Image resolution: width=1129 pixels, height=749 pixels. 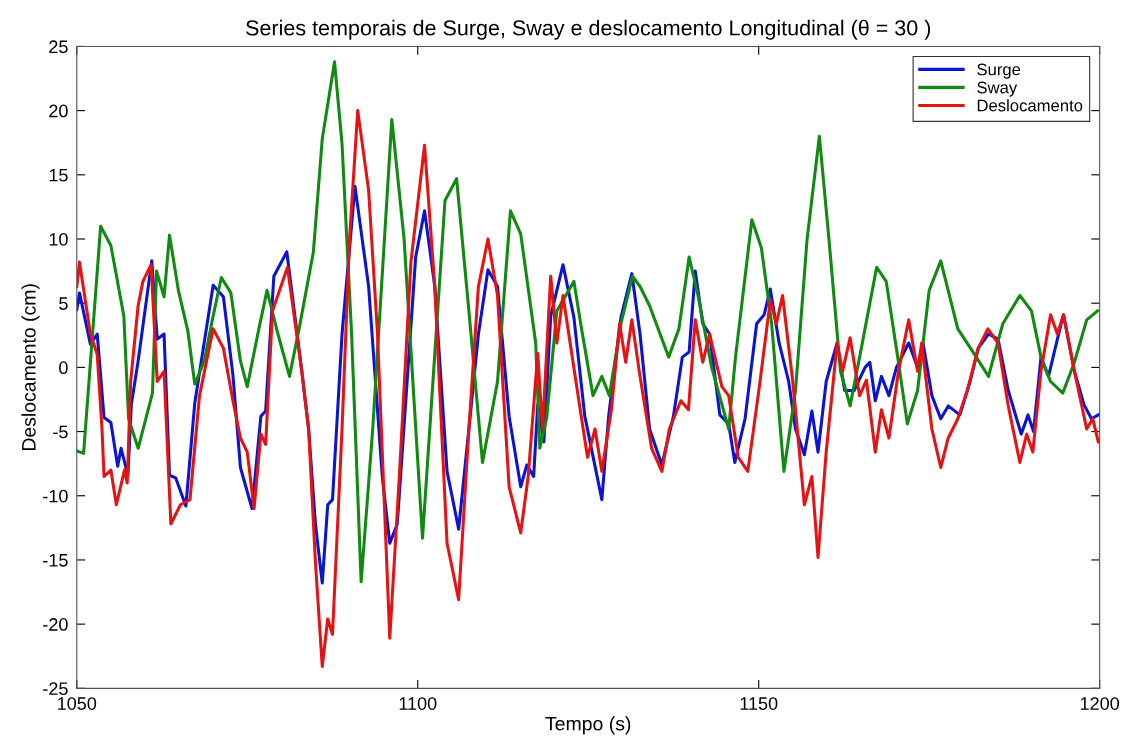 I want to click on y-tick-label: 20, so click(x=58, y=111).